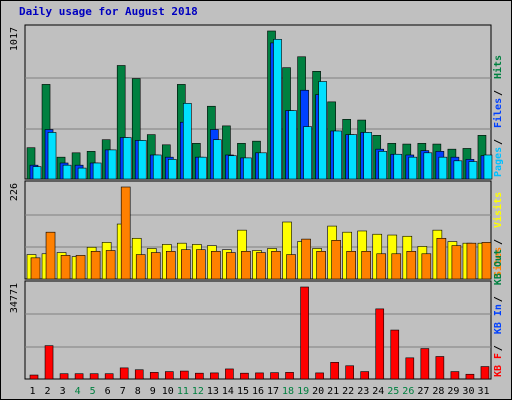 This screenshot has height=401, width=512. What do you see at coordinates (318, 391) in the screenshot?
I see `x-tick-label-20: 20` at bounding box center [318, 391].